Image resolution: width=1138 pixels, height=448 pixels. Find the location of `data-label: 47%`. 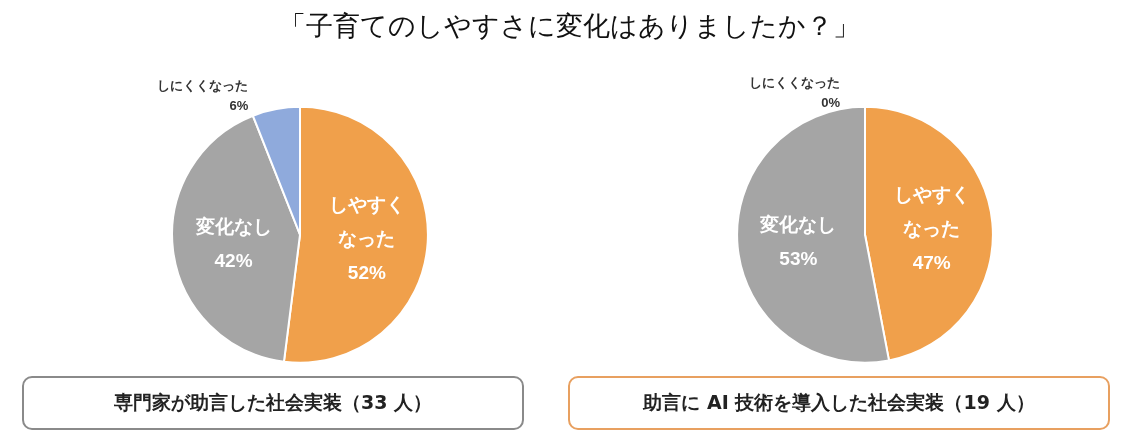

data-label: 47% is located at coordinates (931, 262).